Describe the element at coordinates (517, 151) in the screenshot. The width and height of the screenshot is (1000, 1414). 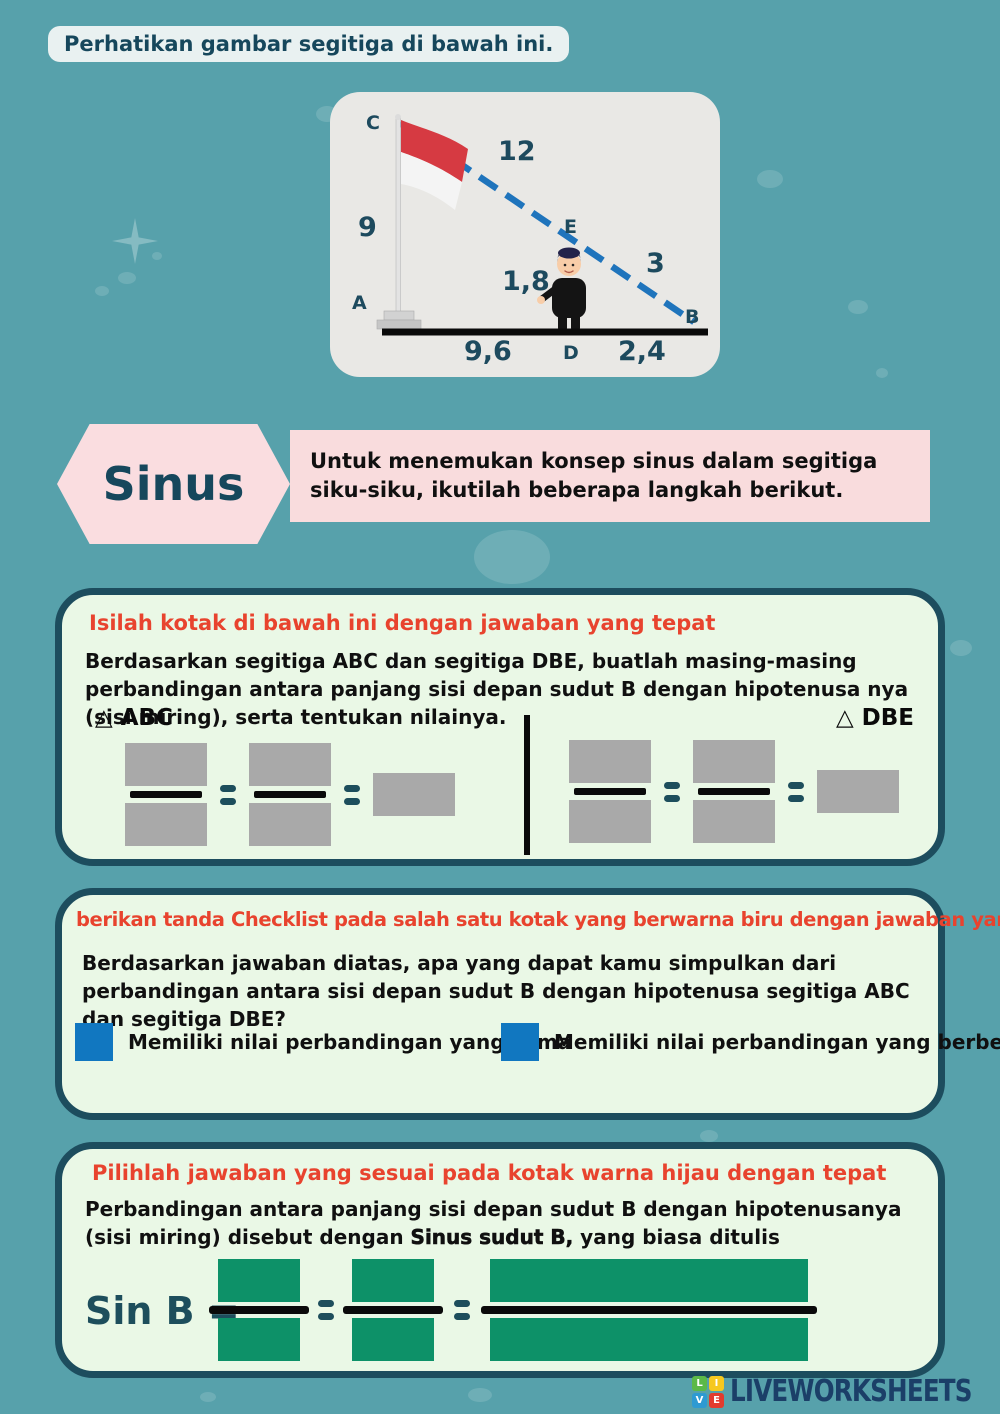
I see `length-hypotenuse-upper: 12` at that location.